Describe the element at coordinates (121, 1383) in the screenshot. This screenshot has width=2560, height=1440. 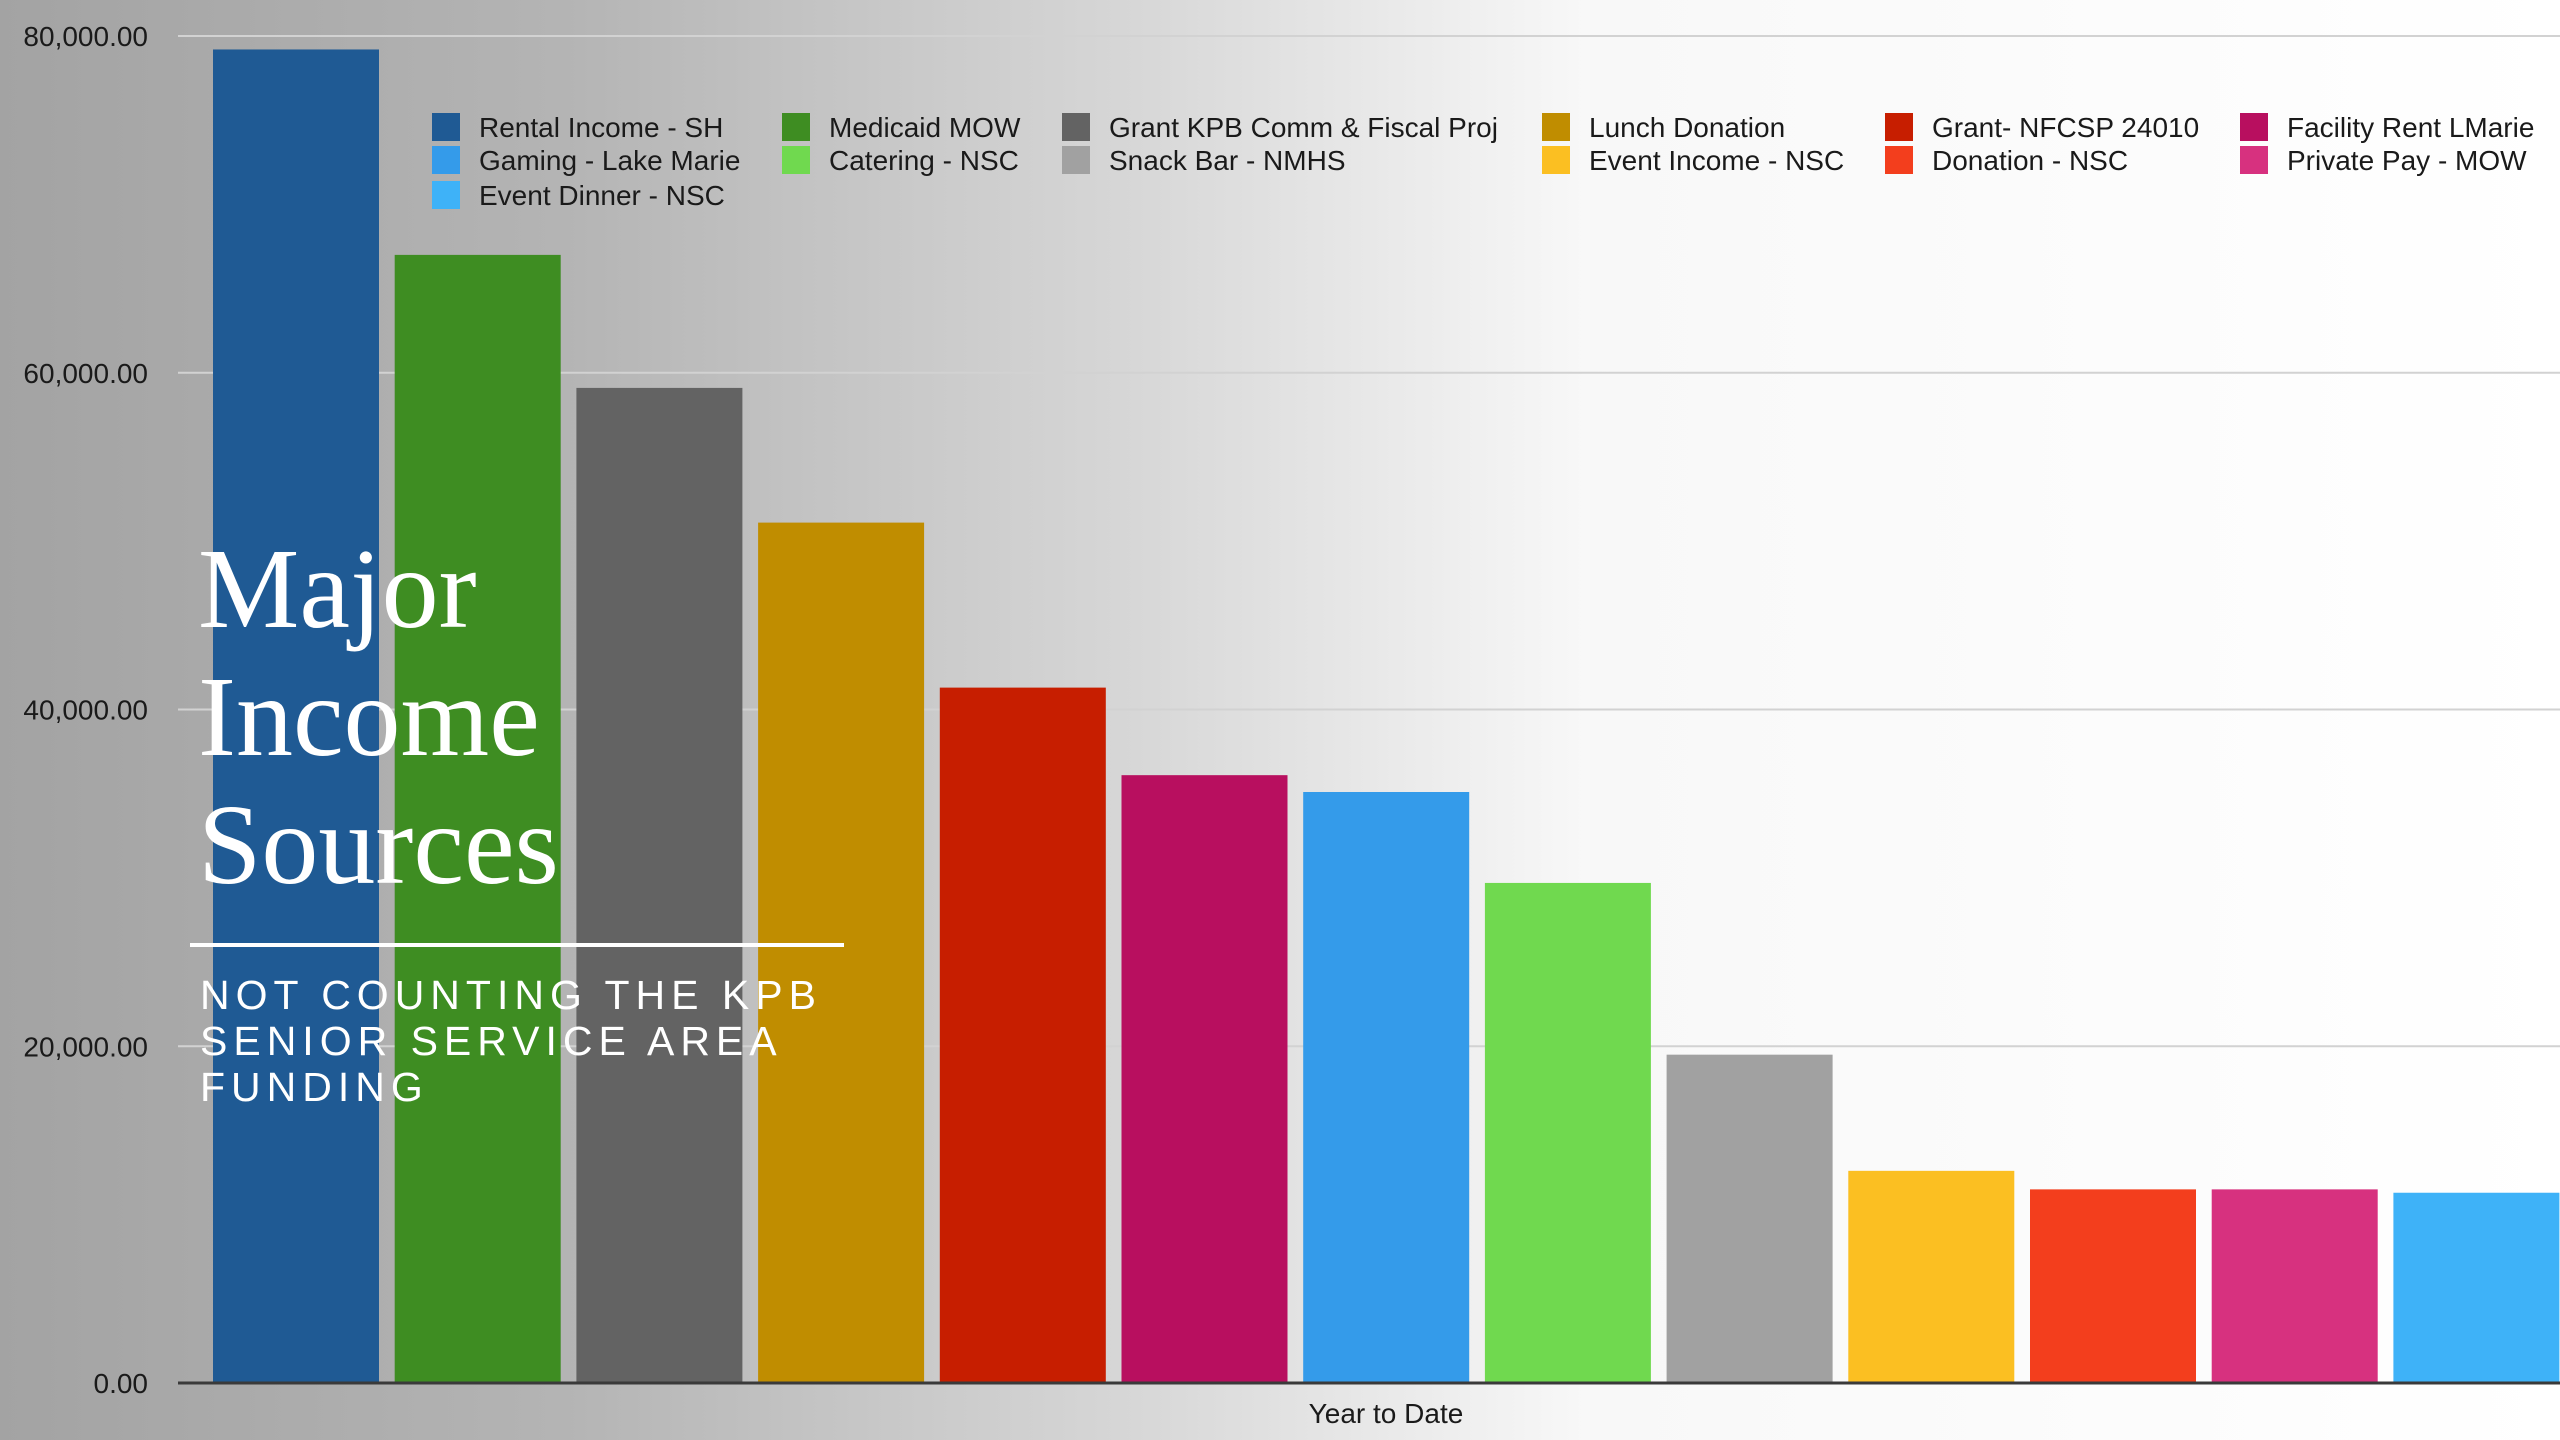
I see `y-tick-label: 0.00` at that location.